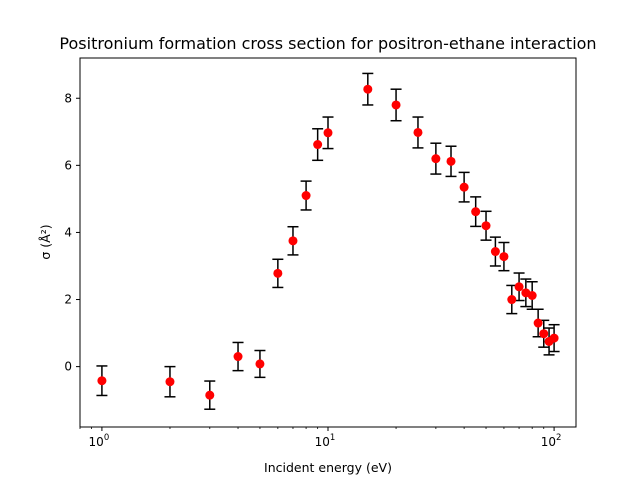 The height and width of the screenshot is (480, 640). What do you see at coordinates (68, 98) in the screenshot?
I see `y-tick-label: 8` at bounding box center [68, 98].